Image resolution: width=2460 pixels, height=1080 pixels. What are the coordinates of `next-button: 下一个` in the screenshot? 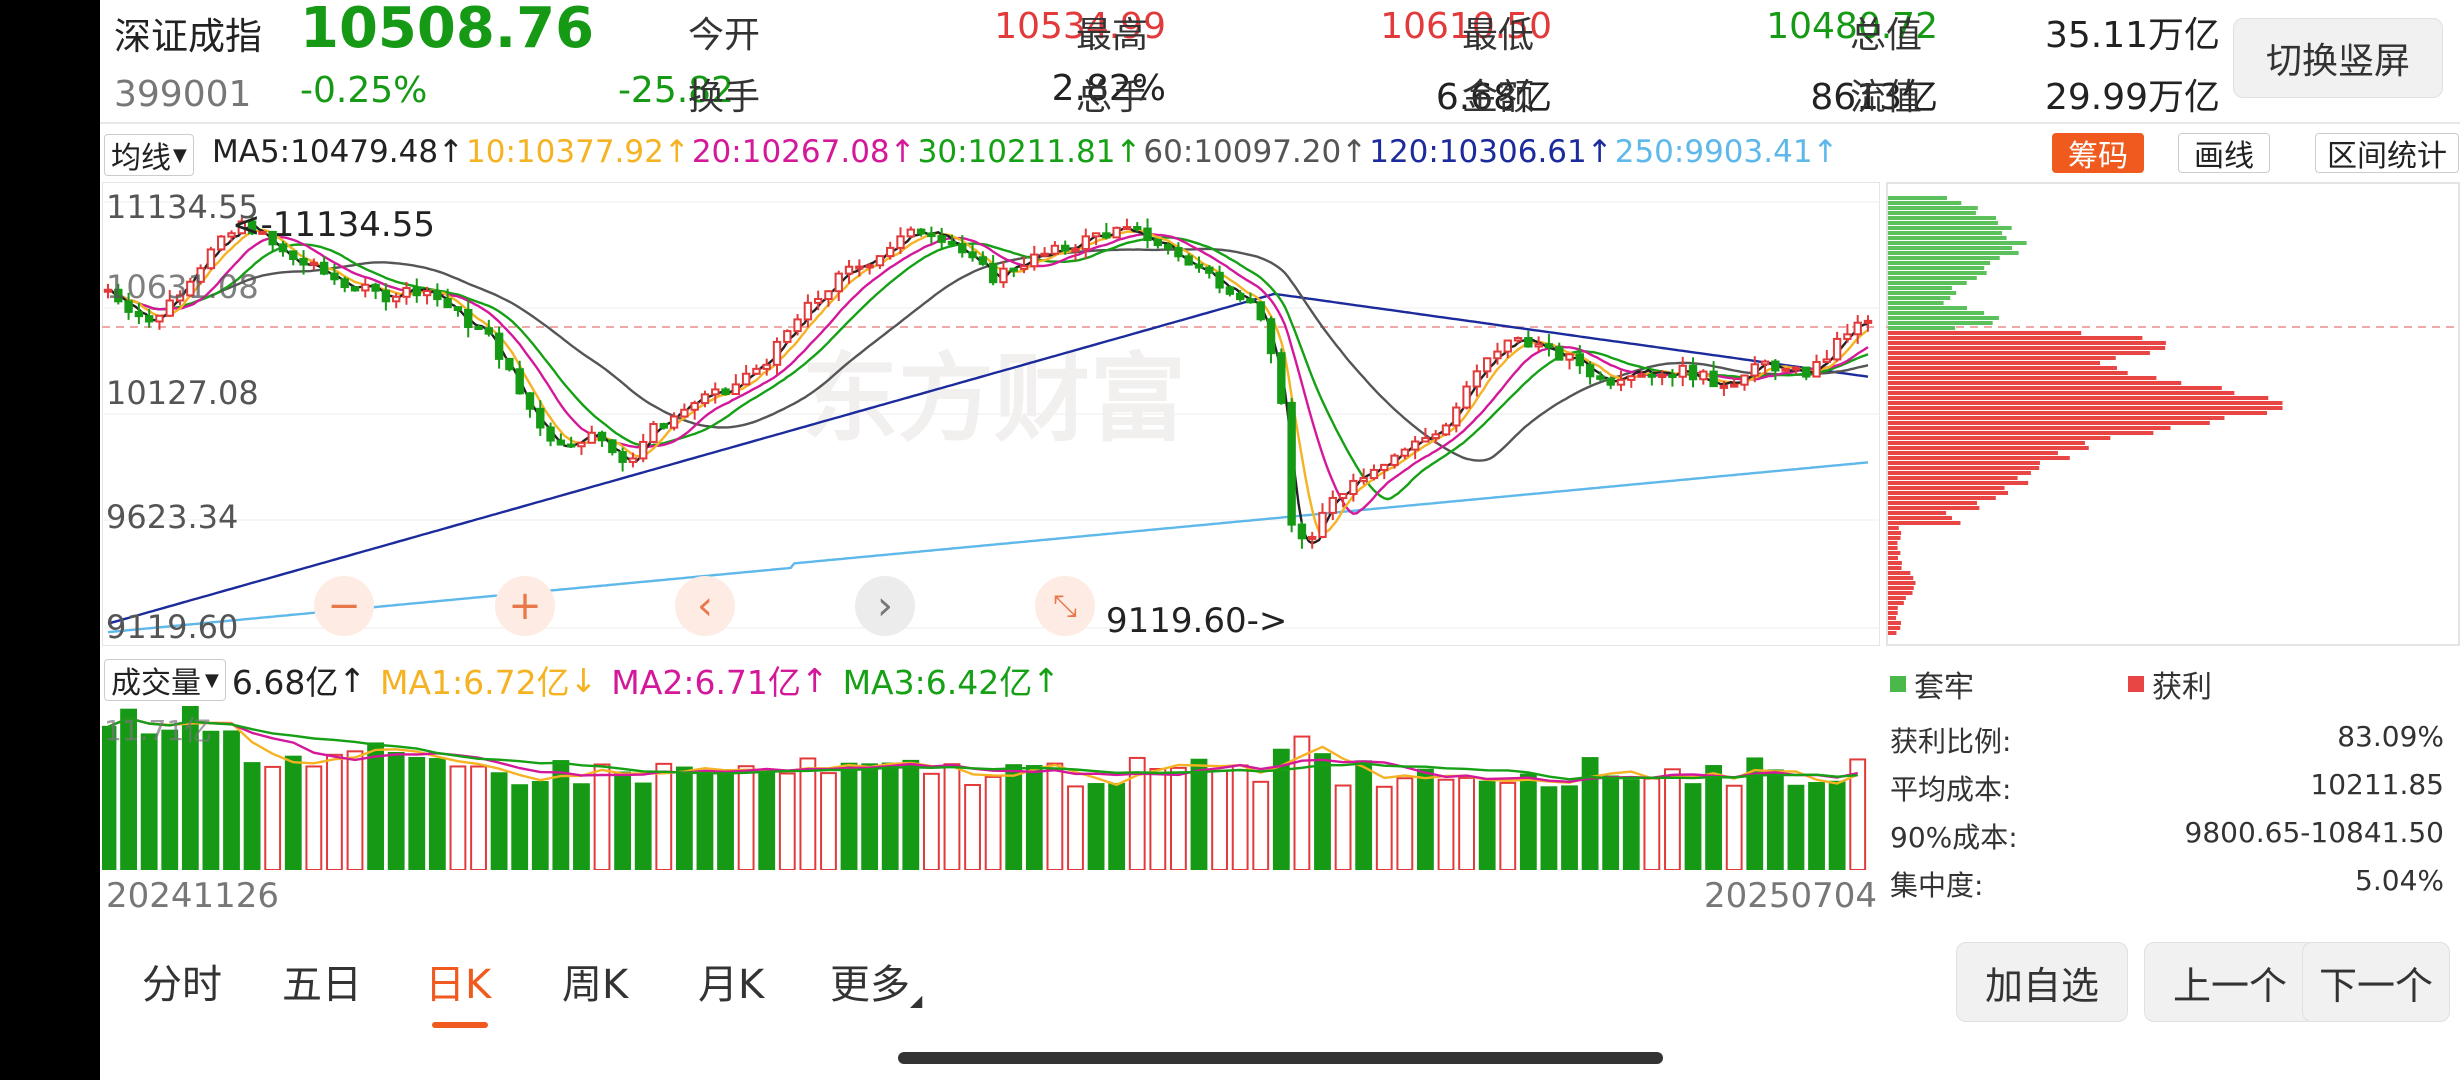 It's located at (2376, 982).